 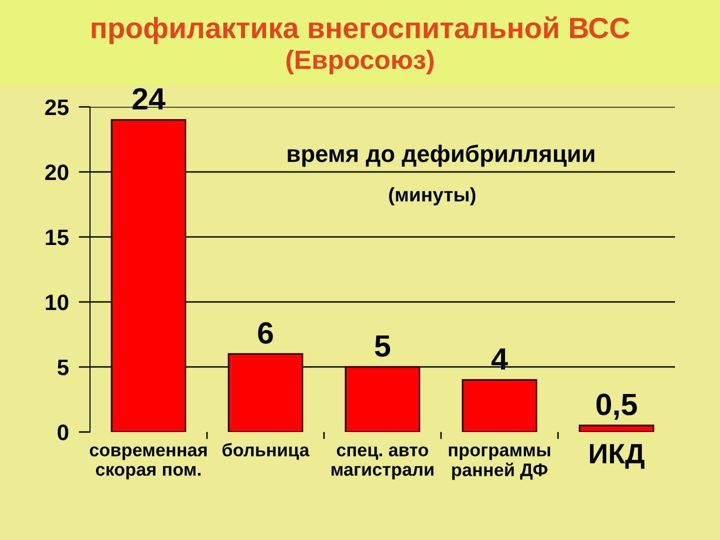 I want to click on chart-title: профилактика внегоспитальной ВСС, so click(x=361, y=30).